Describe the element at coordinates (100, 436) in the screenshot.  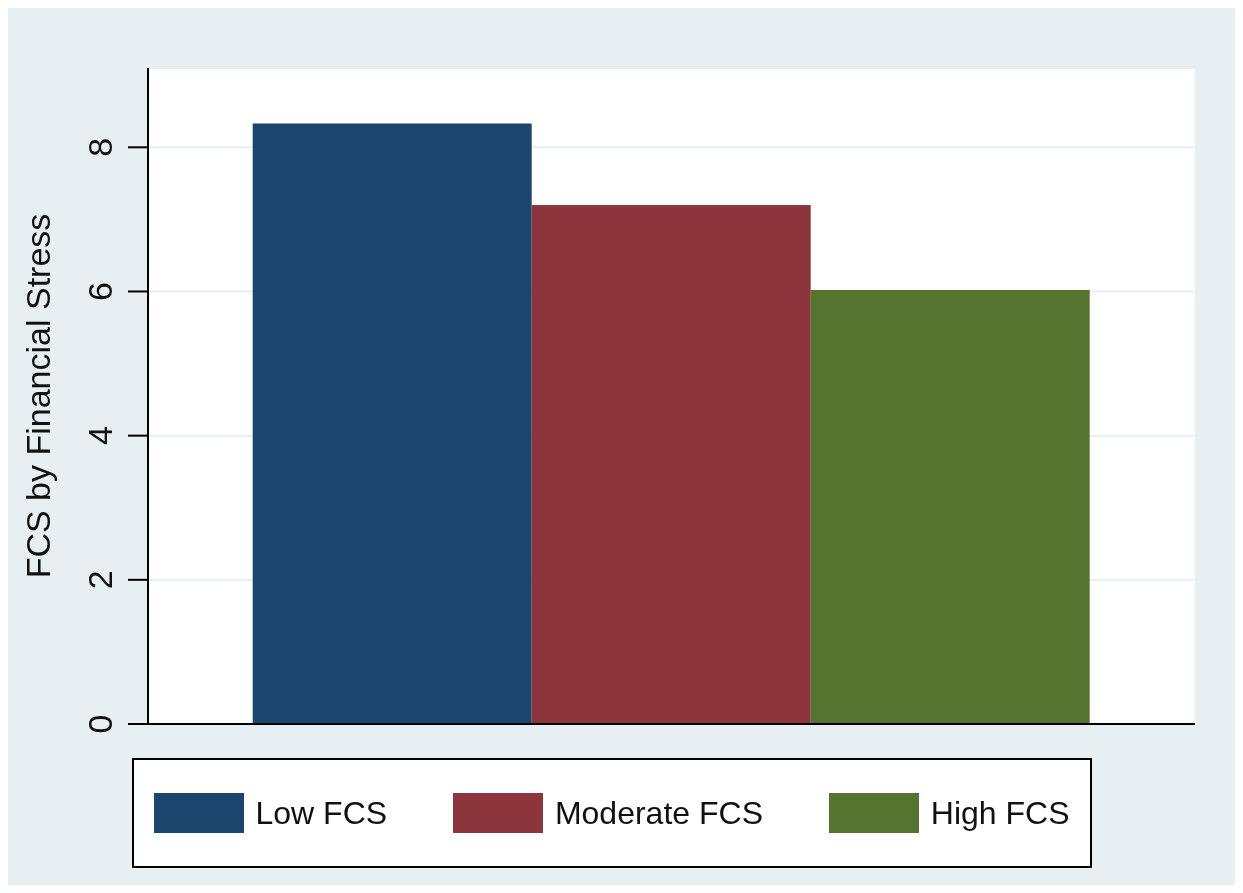
I see `y-tick-label: 4` at that location.